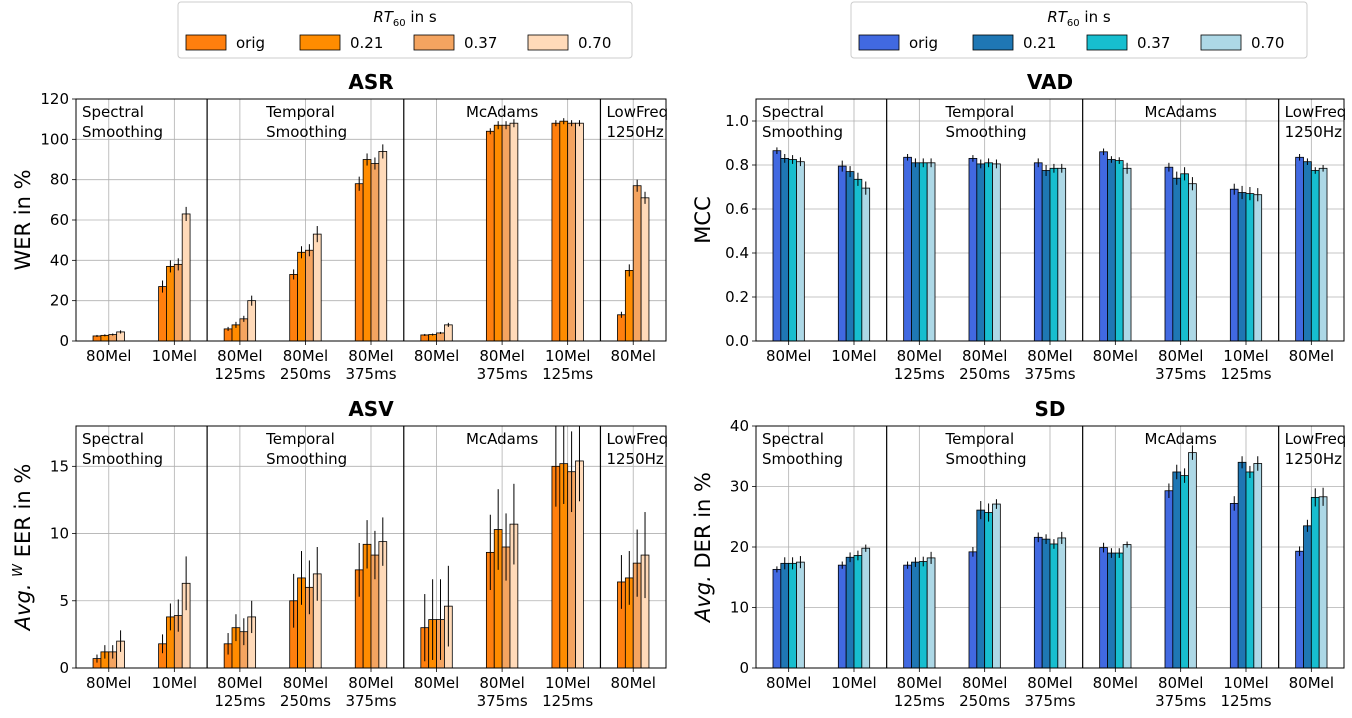 This screenshot has height=718, width=1352. Describe the element at coordinates (305, 701) in the screenshot. I see `x-tick-label: 250ms` at that location.